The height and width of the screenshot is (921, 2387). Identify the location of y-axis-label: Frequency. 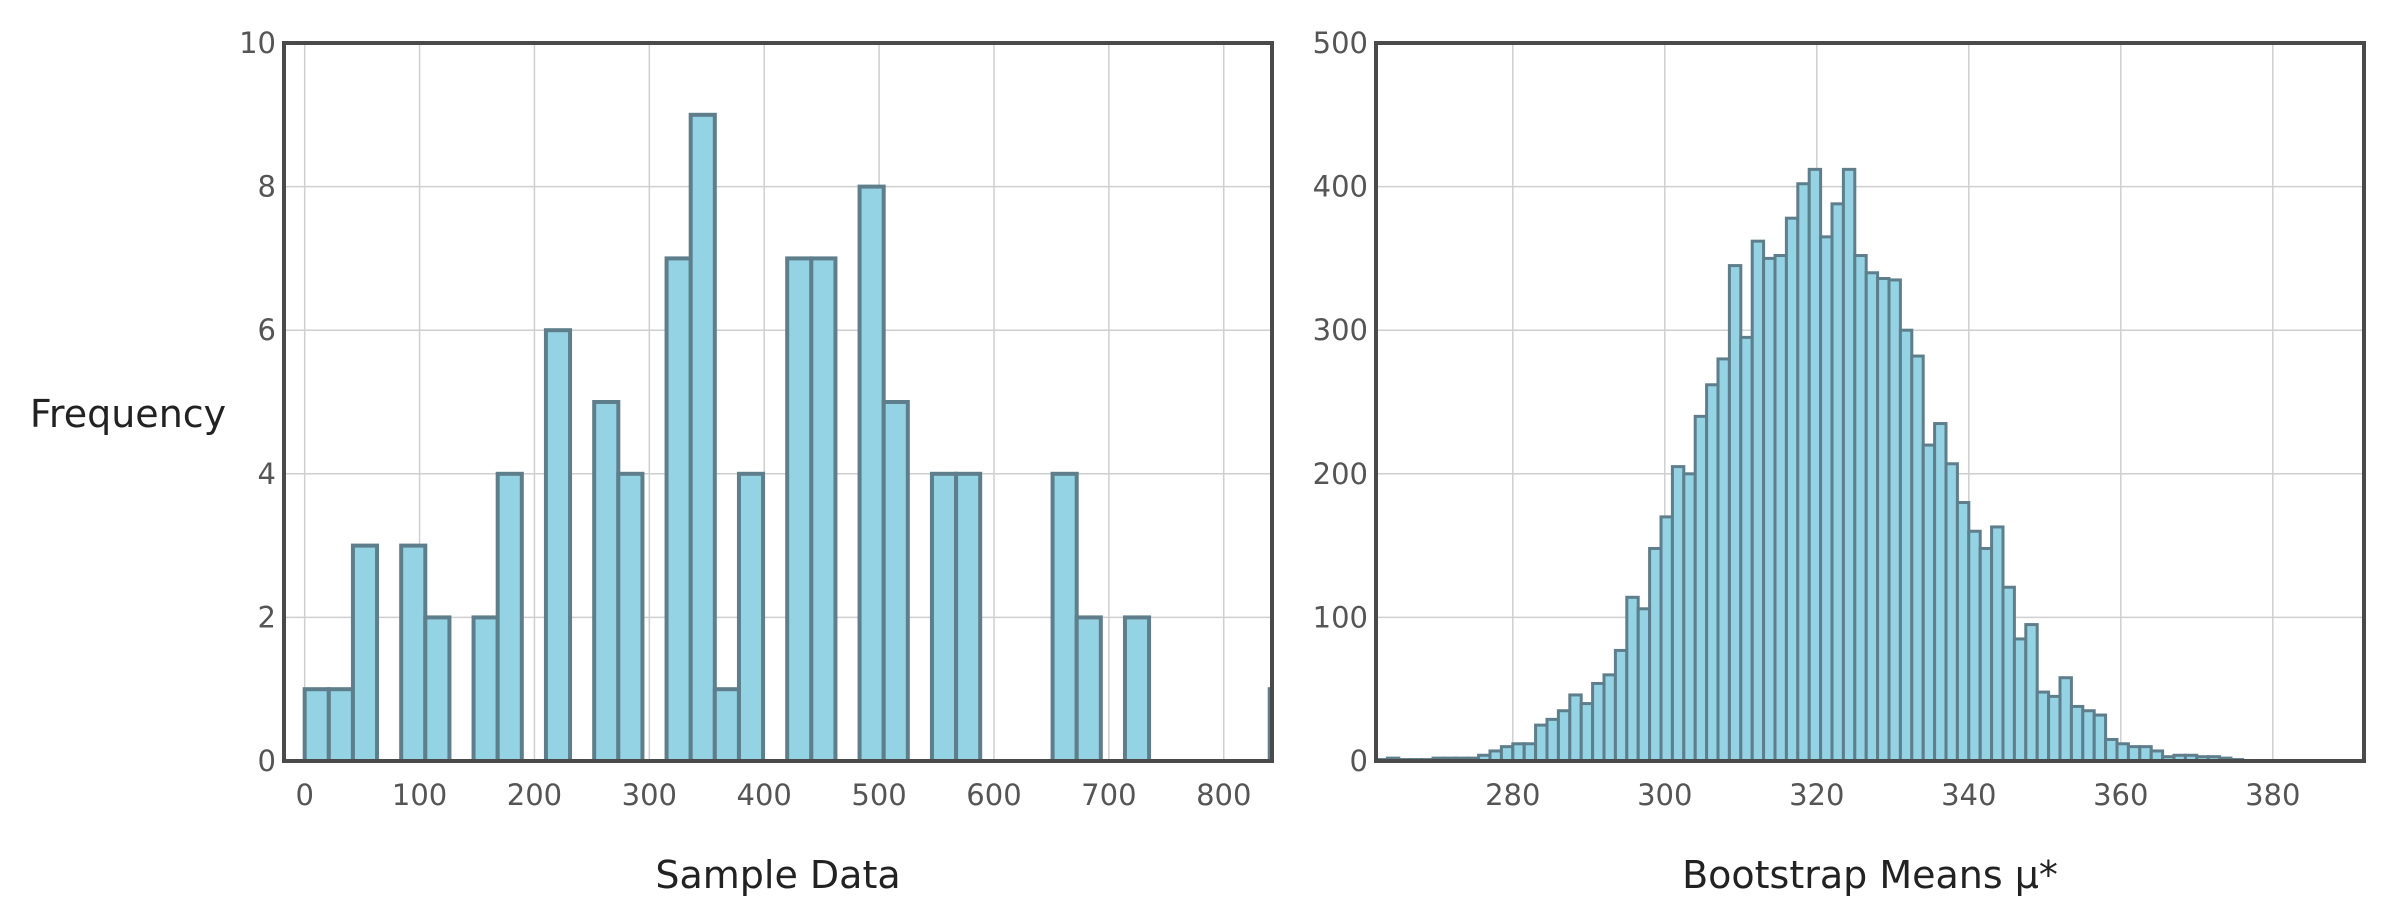
(128, 414).